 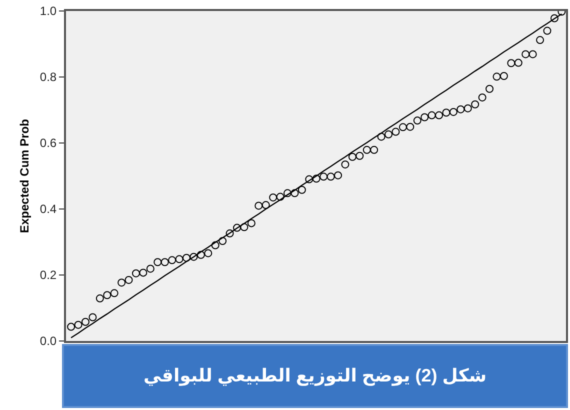 I want to click on y-tick-label: 0.8, so click(x=48, y=77).